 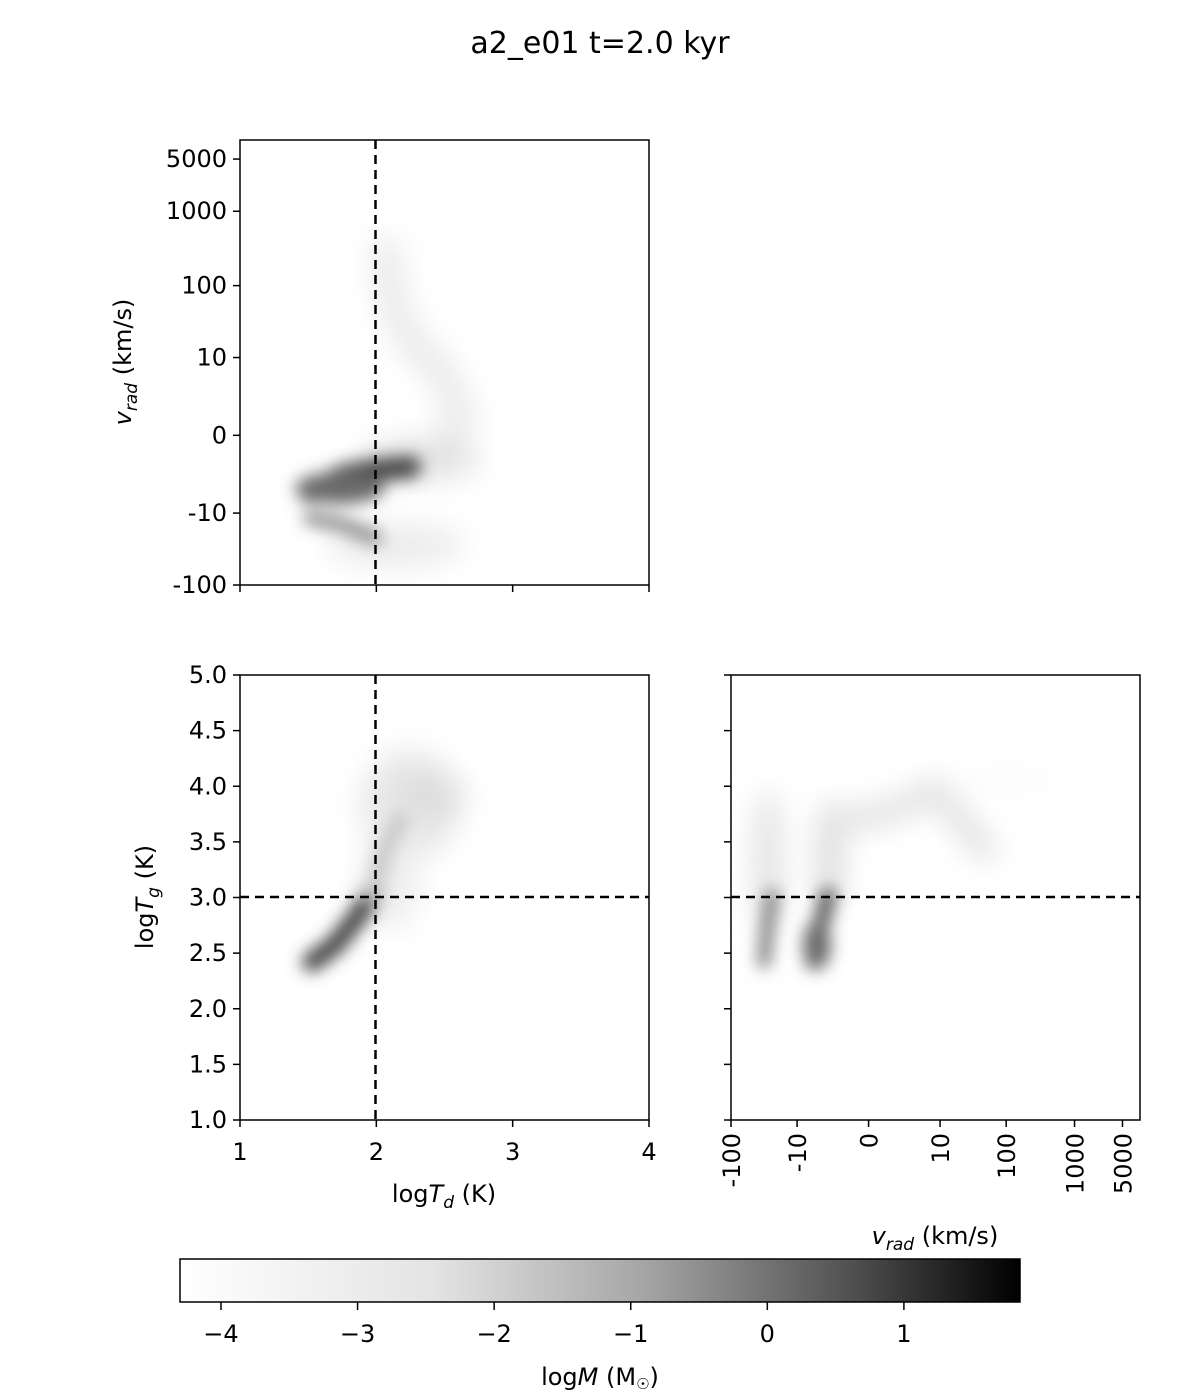 What do you see at coordinates (196, 159) in the screenshot?
I see `y-tick-label: 5000` at bounding box center [196, 159].